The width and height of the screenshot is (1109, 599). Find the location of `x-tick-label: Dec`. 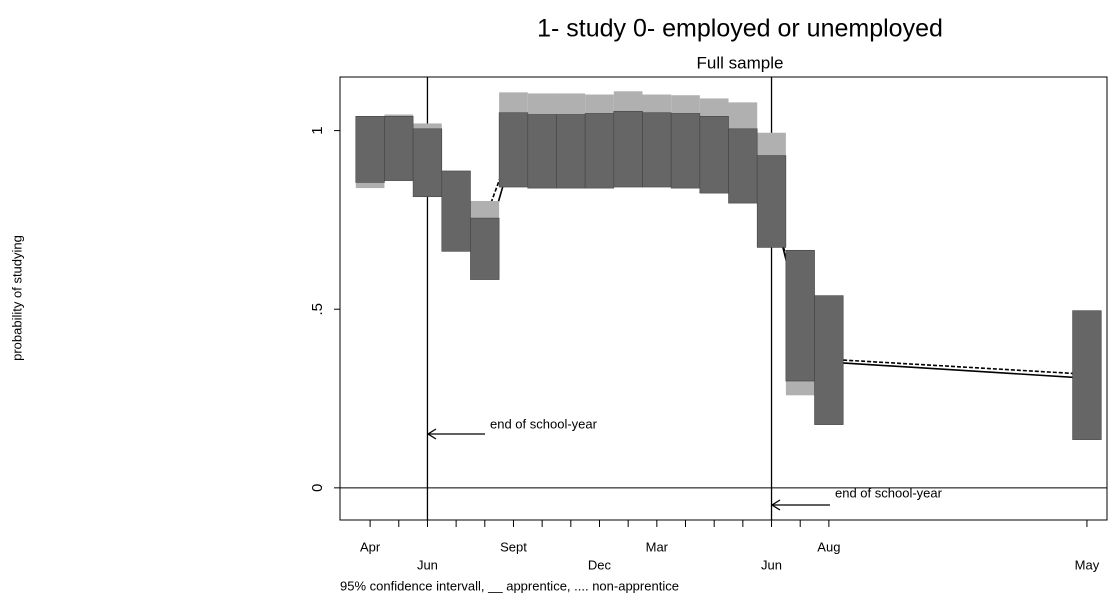

x-tick-label: Dec is located at coordinates (600, 564).